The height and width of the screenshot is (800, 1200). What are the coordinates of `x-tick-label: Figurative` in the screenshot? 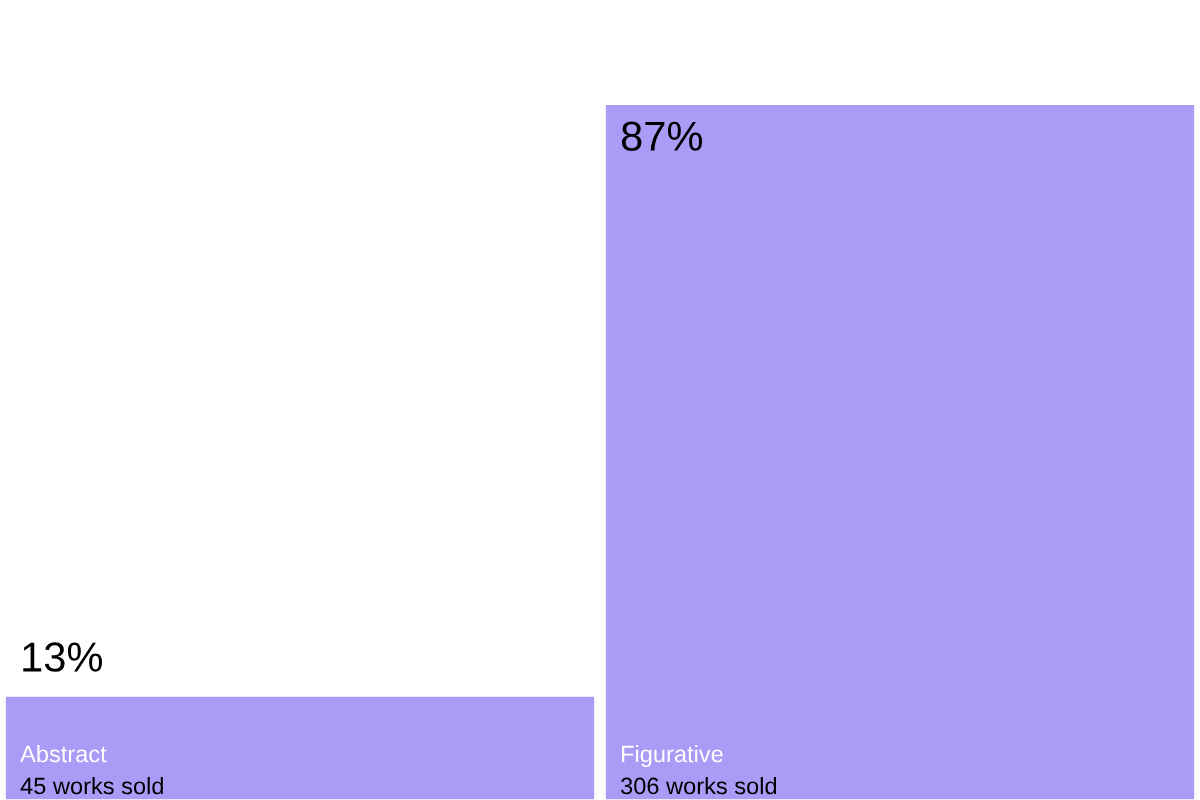 It's located at (672, 756).